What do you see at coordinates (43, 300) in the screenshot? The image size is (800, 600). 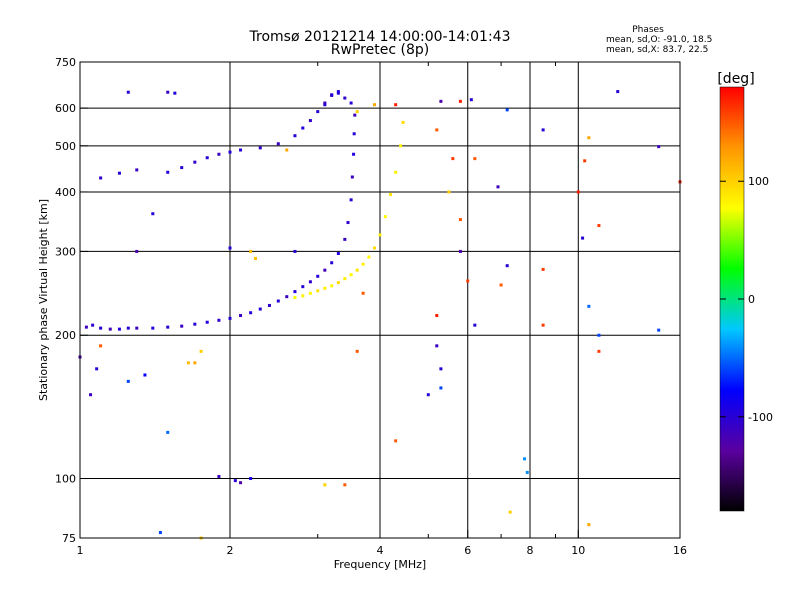 I see `y-axis-label: Stationary phase Virtual Height [km]` at bounding box center [43, 300].